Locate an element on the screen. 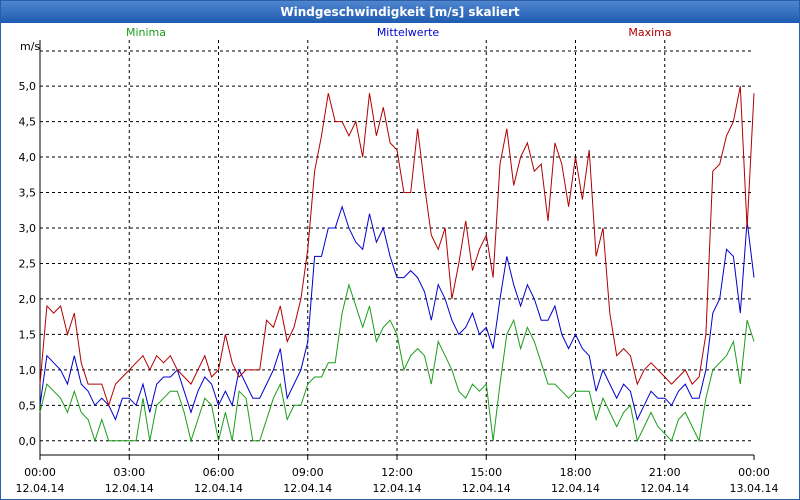 The image size is (800, 500). y-tick-label: 3,0 is located at coordinates (28, 228).